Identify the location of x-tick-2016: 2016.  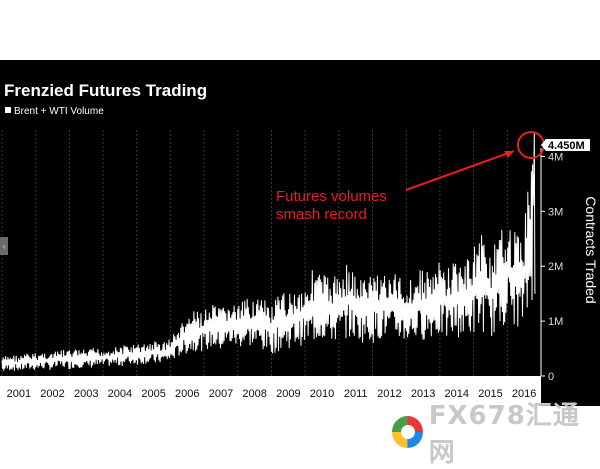
(524, 394).